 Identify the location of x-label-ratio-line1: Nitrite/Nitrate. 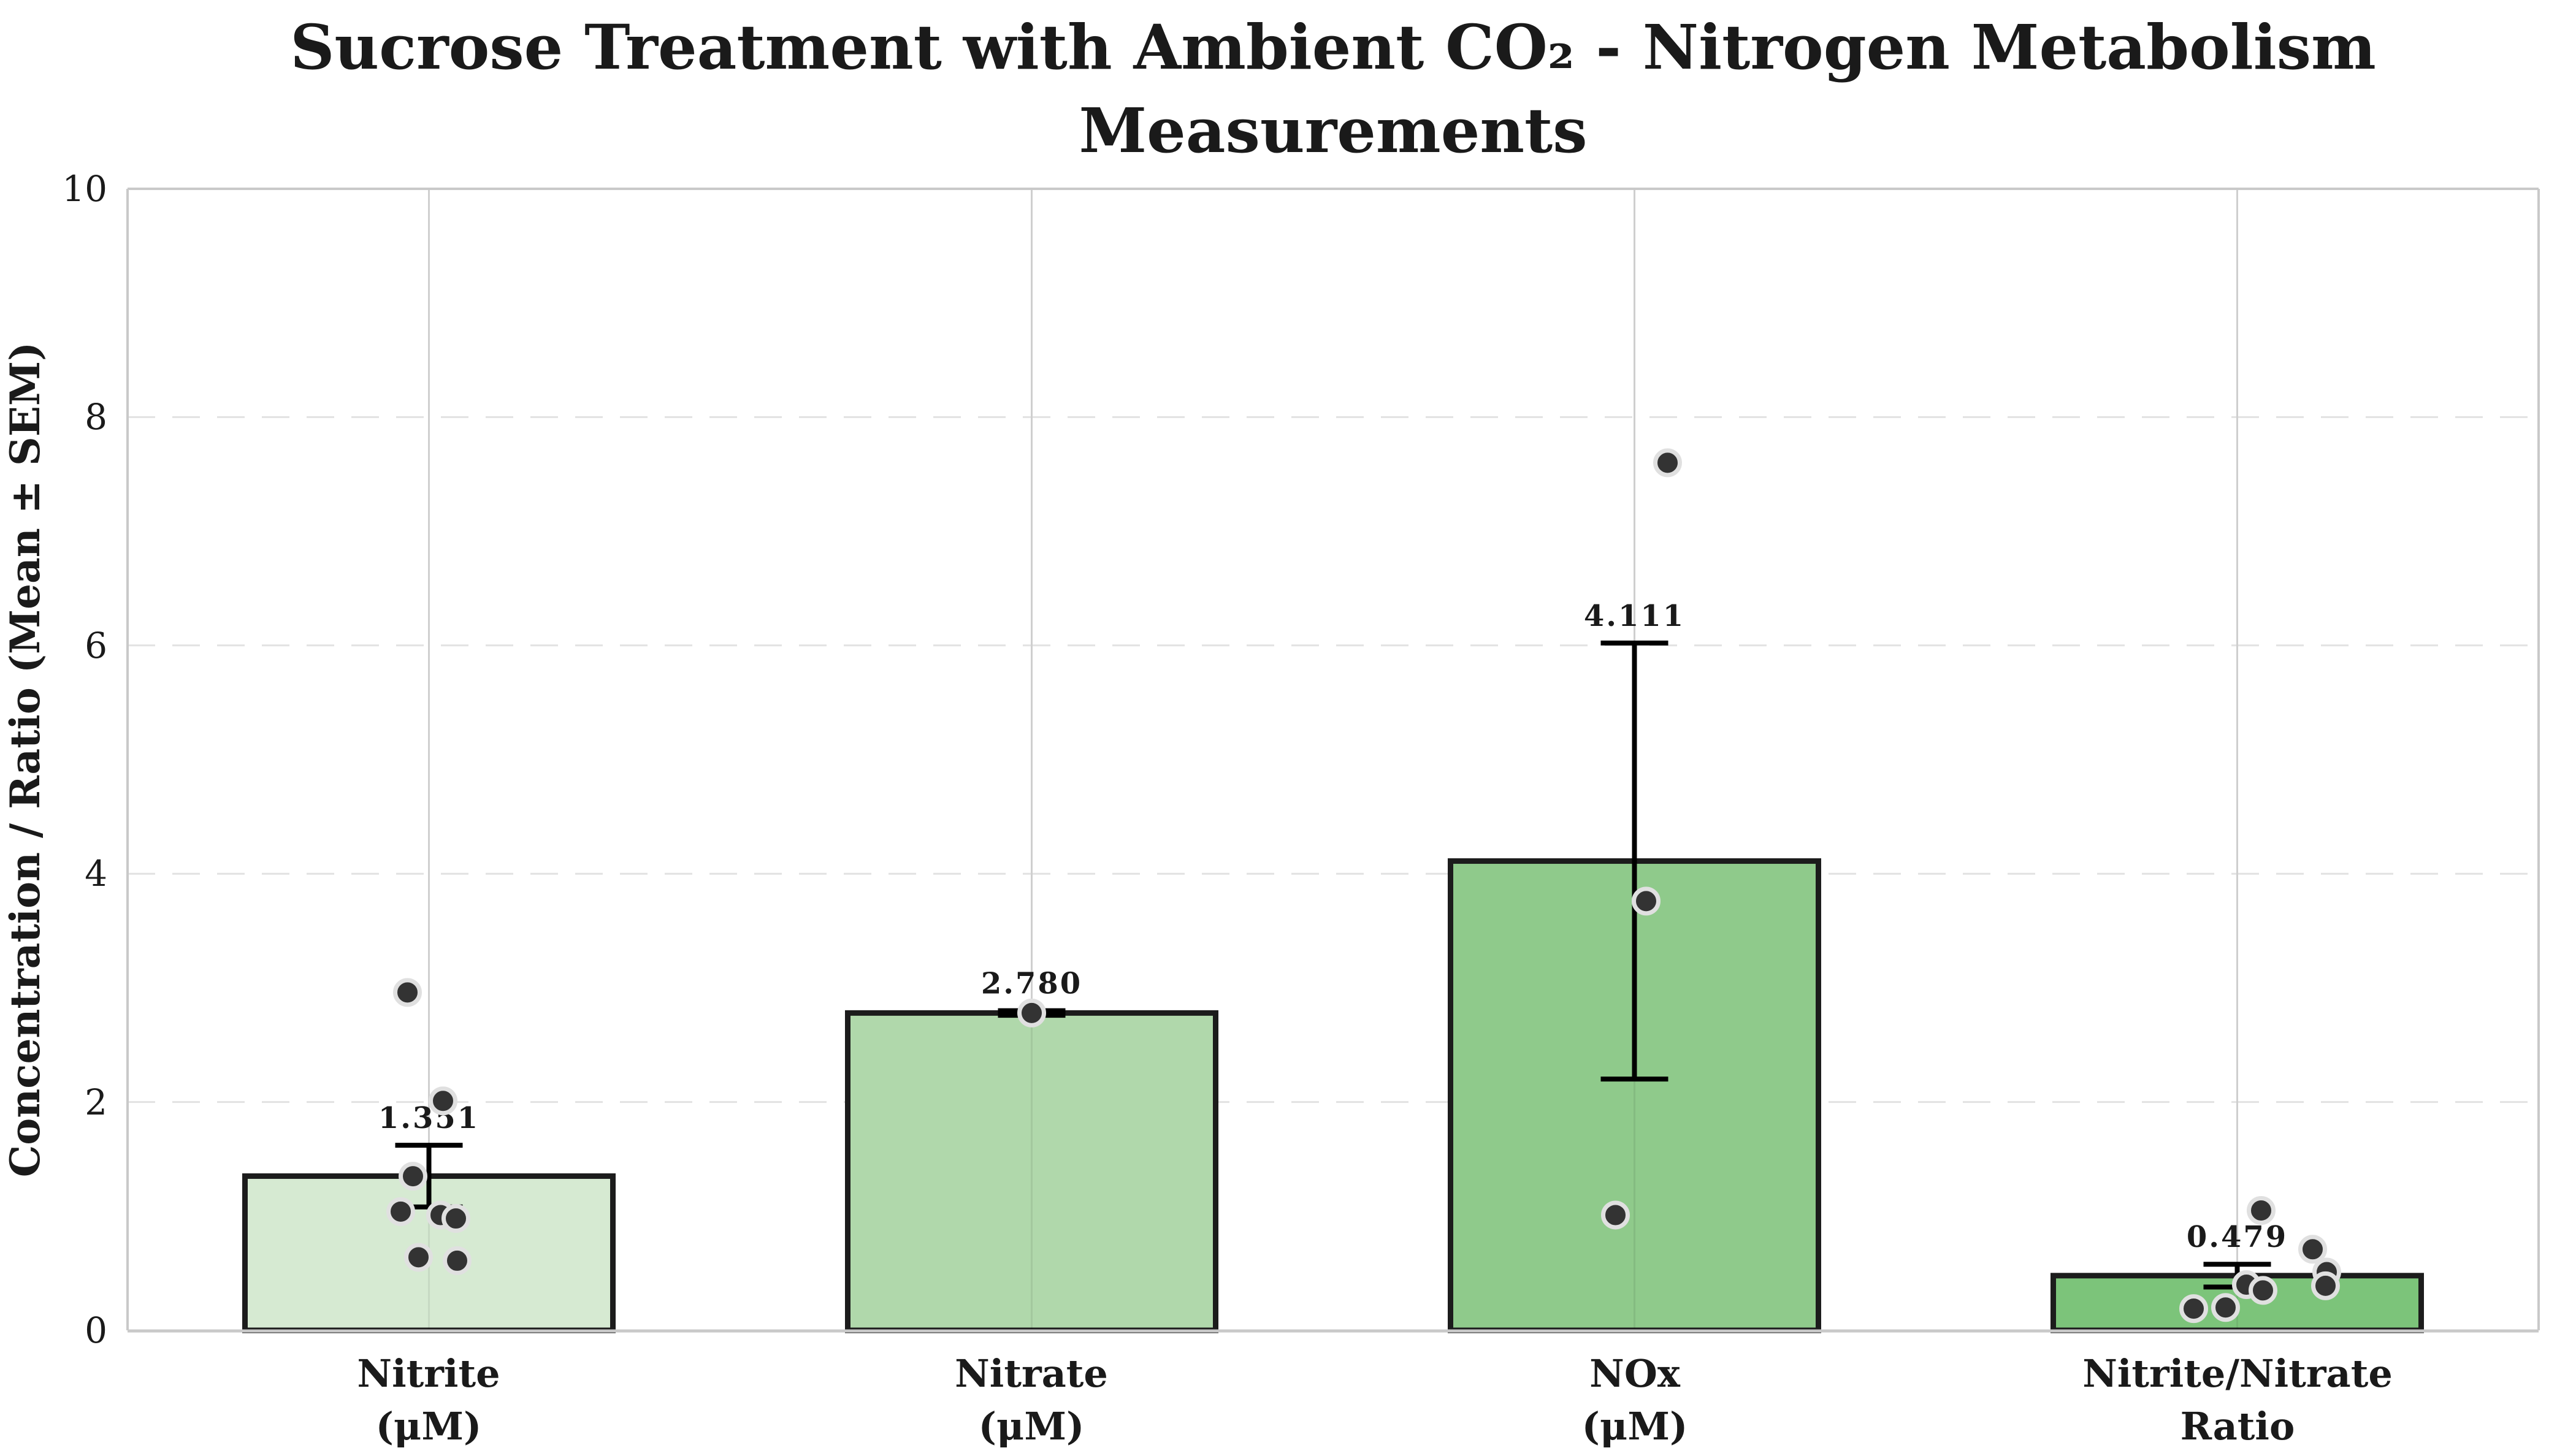
(2237, 1374).